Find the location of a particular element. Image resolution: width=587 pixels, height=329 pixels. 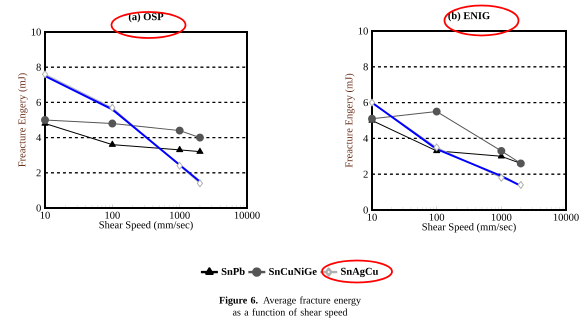

text: Figure 6. Average fracture energy as a function of shear speed is located at coordinates (290, 307).